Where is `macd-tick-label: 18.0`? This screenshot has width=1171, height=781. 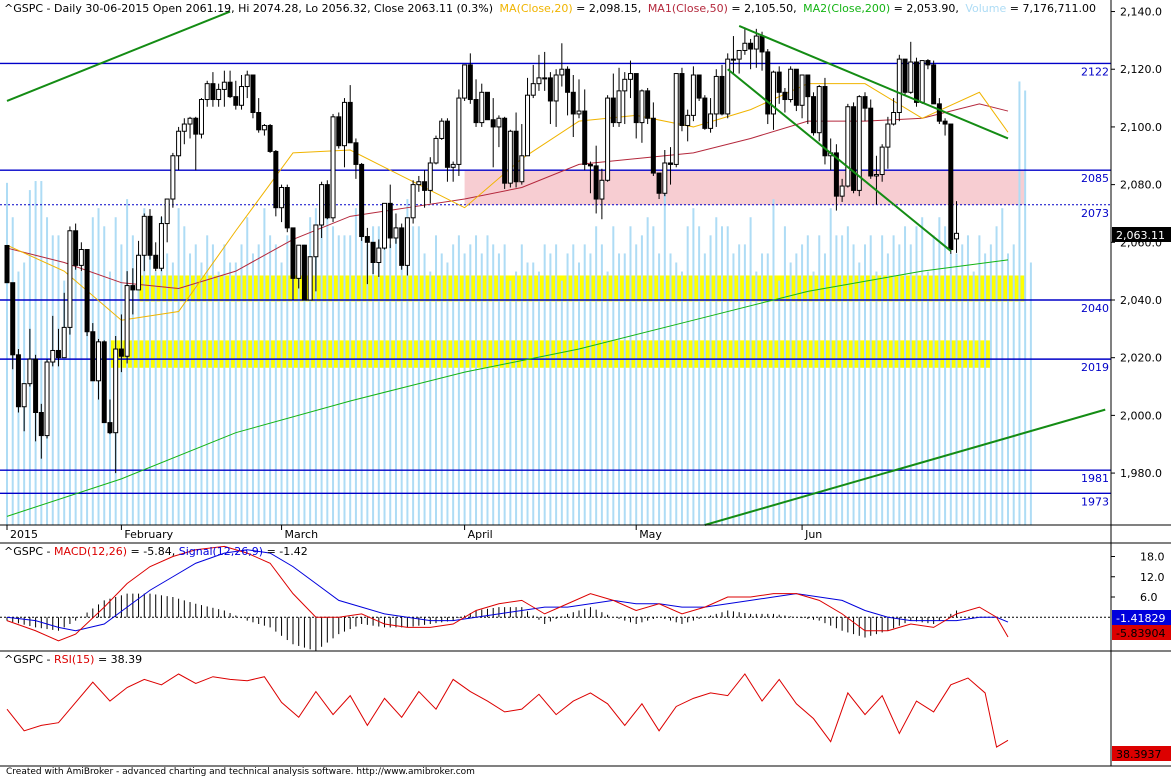 macd-tick-label: 18.0 is located at coordinates (1152, 557).